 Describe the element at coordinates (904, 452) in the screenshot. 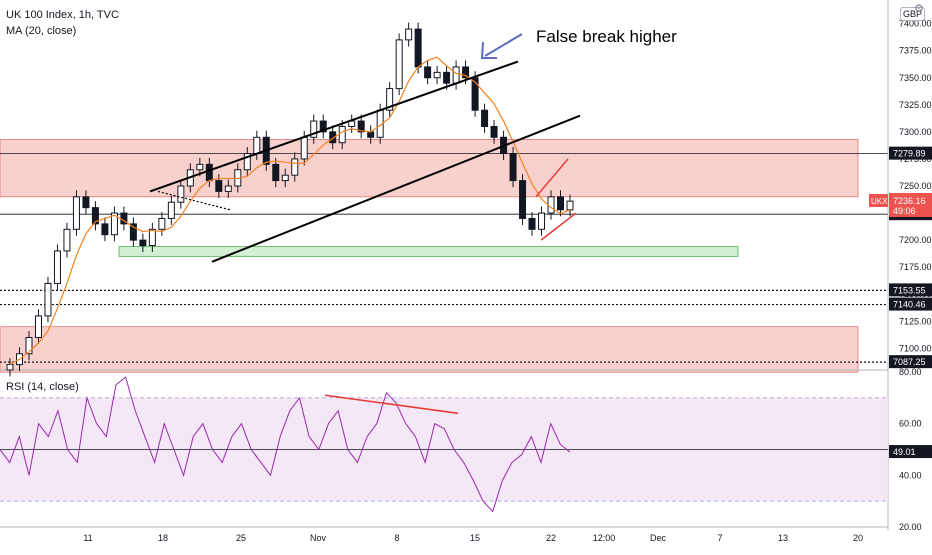

I see `rsi-last-value: 49.01` at that location.